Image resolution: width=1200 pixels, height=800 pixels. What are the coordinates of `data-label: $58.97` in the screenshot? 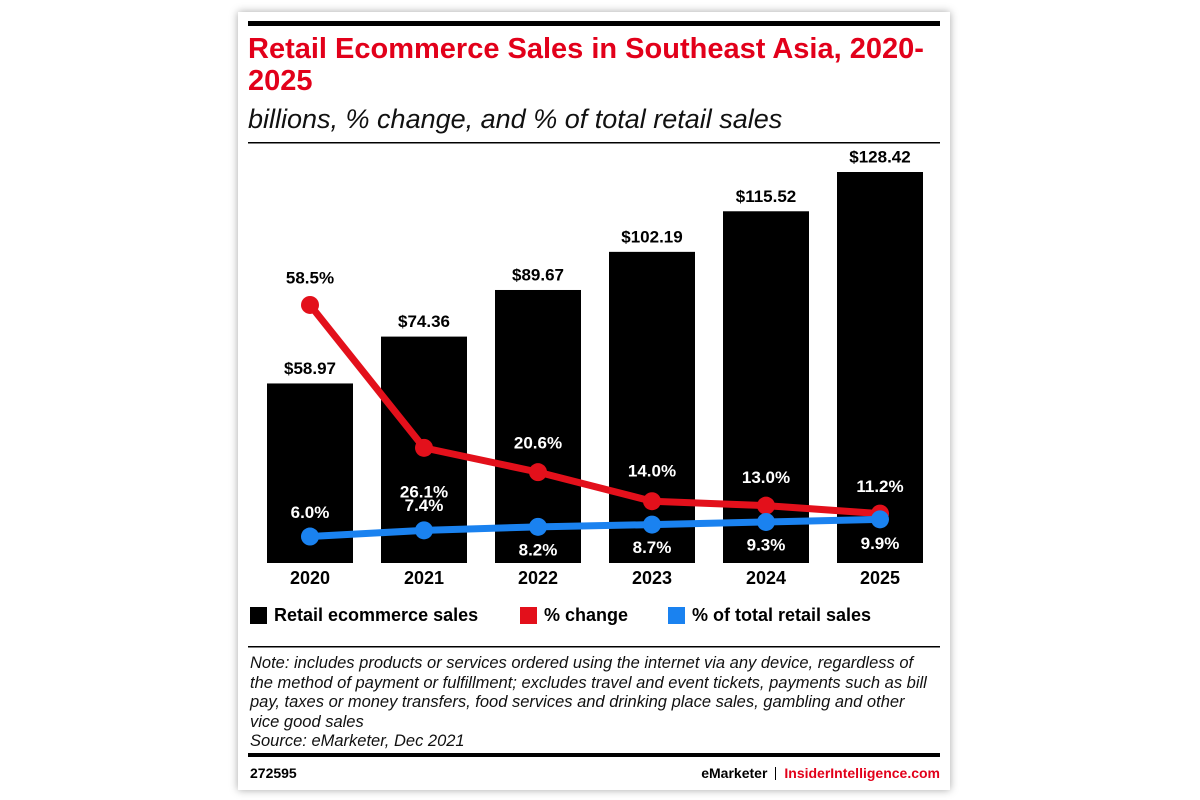 It's located at (310, 368).